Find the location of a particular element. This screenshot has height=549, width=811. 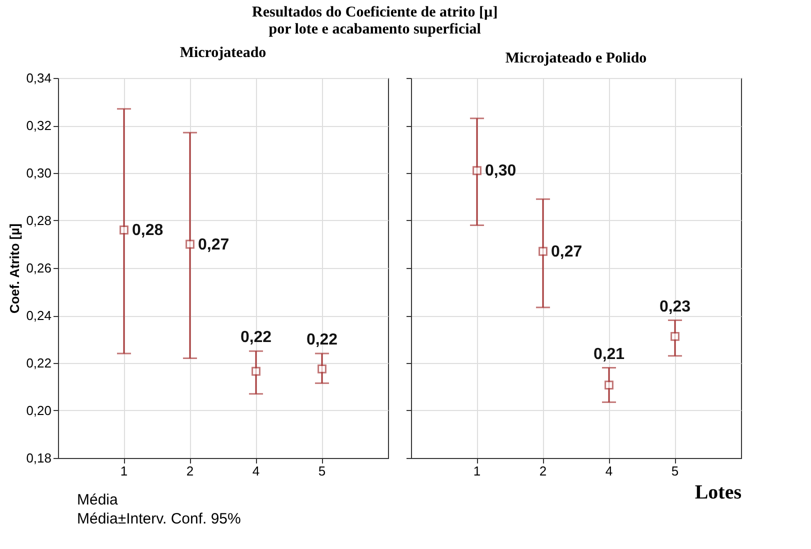

y-tick-label: 0,22 is located at coordinates (39, 363).